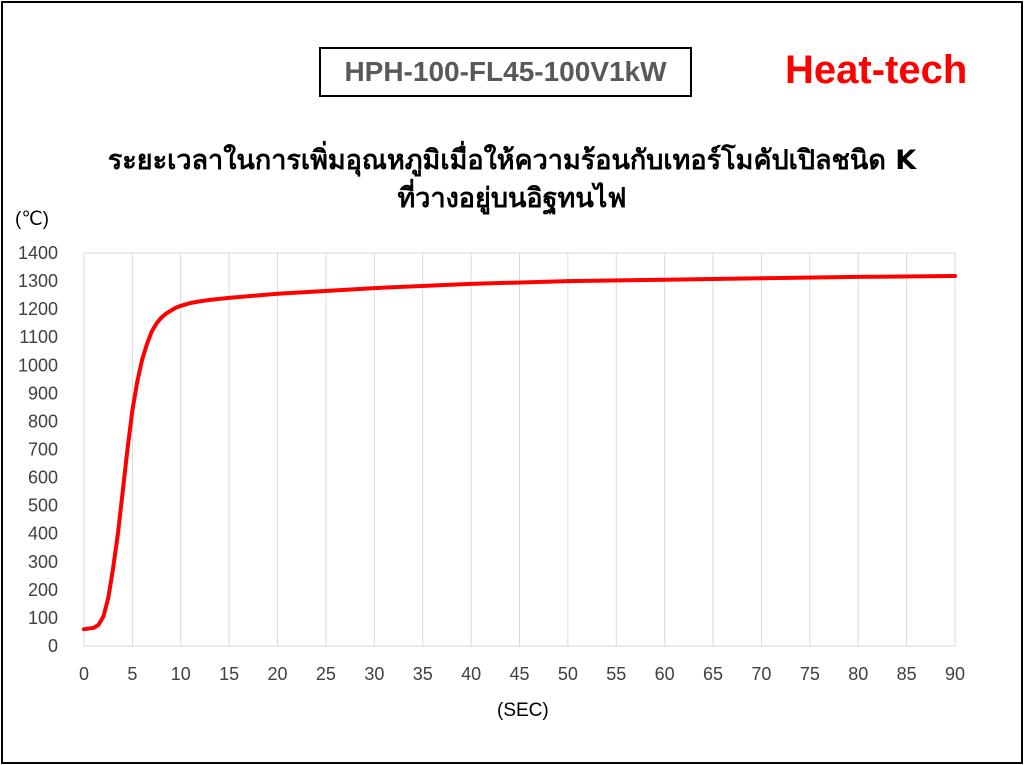  I want to click on x-tick-label-30: 30, so click(374, 674).